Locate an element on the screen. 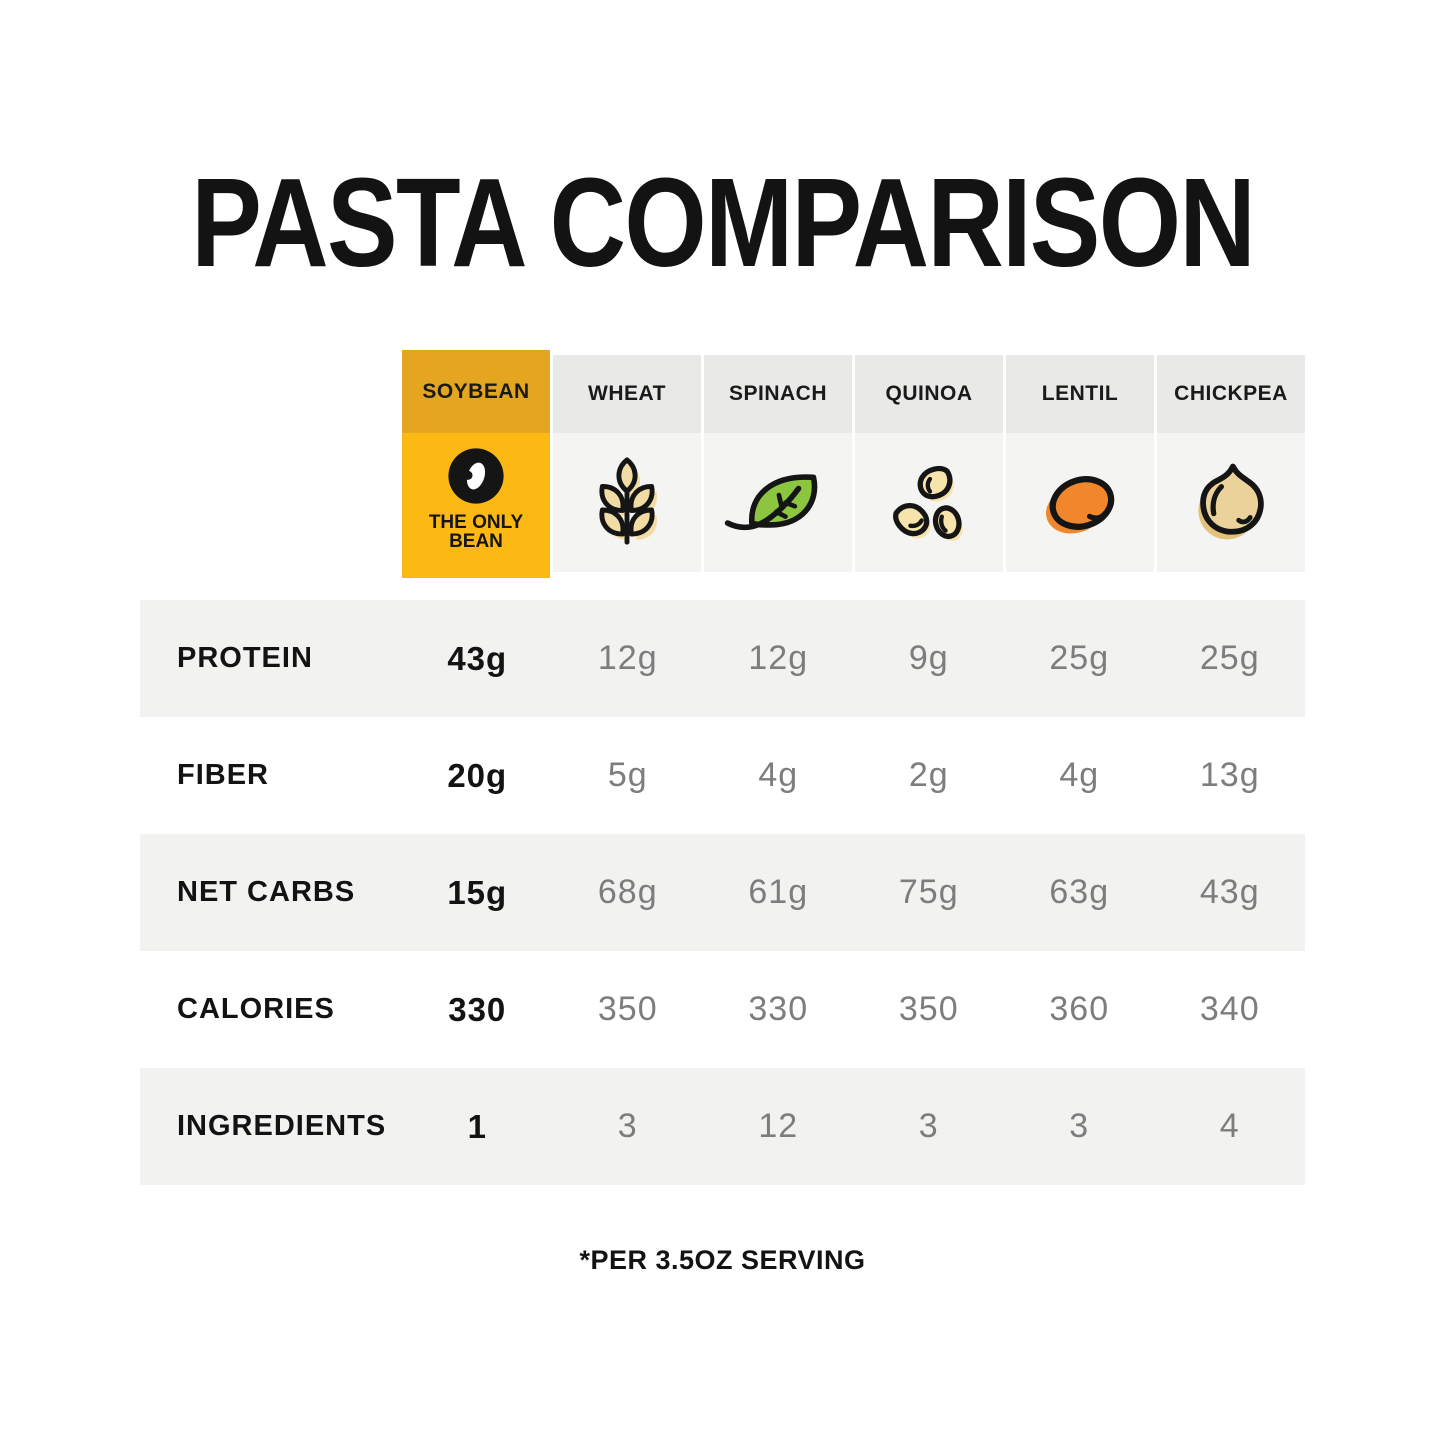  chickpea-icon-cell is located at coordinates (1231, 502).